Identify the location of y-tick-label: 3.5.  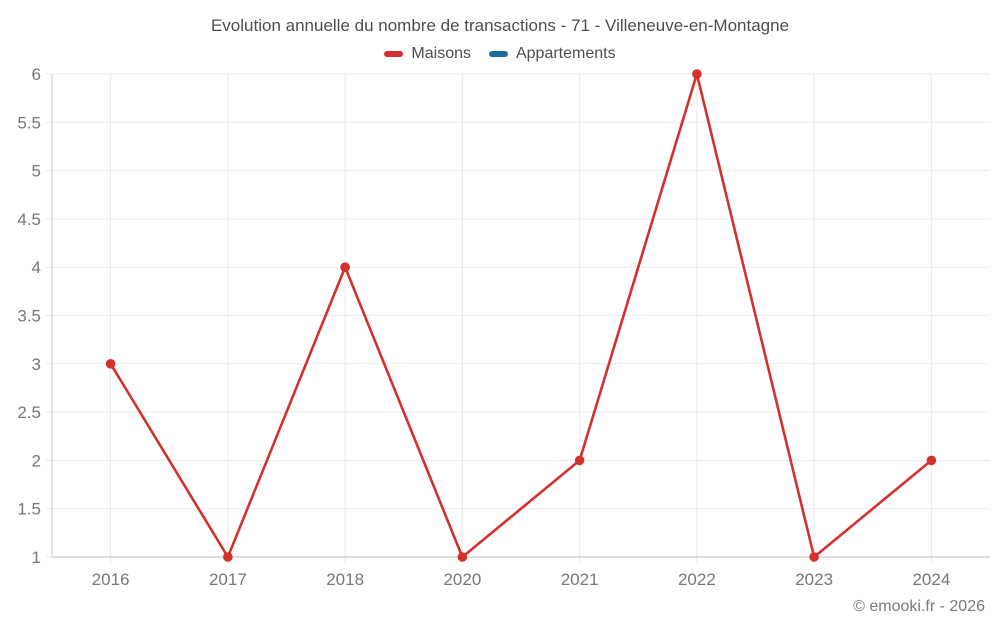
(29, 316).